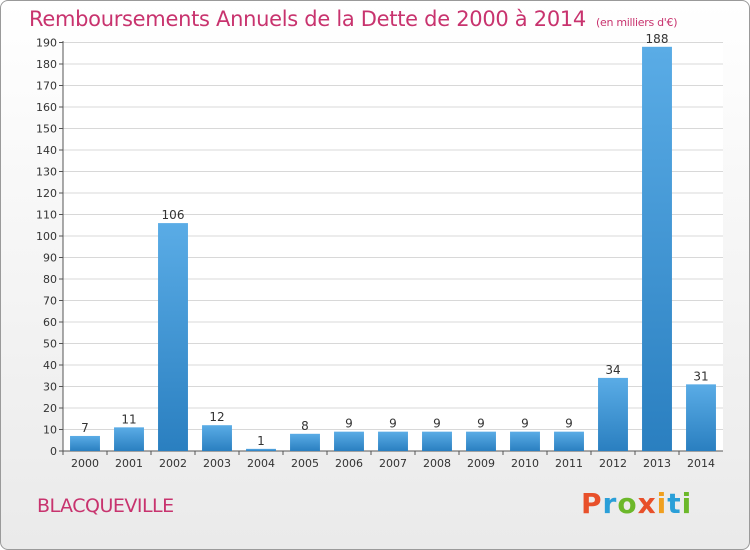  Describe the element at coordinates (50, 322) in the screenshot. I see `y-tick-label: 60` at that location.